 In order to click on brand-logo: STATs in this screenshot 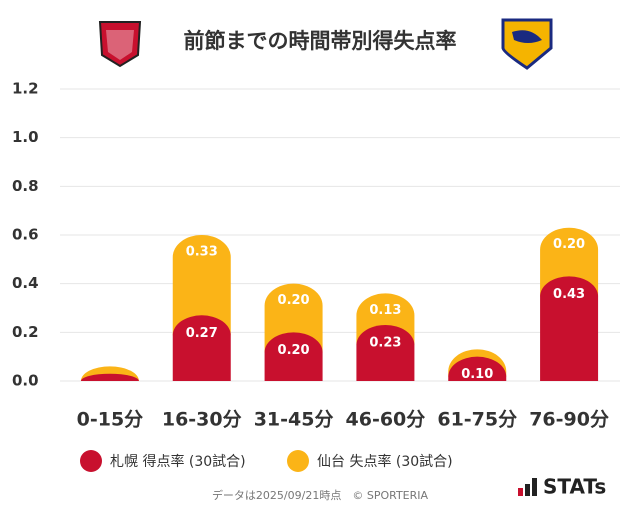, I will do `click(562, 487)`.